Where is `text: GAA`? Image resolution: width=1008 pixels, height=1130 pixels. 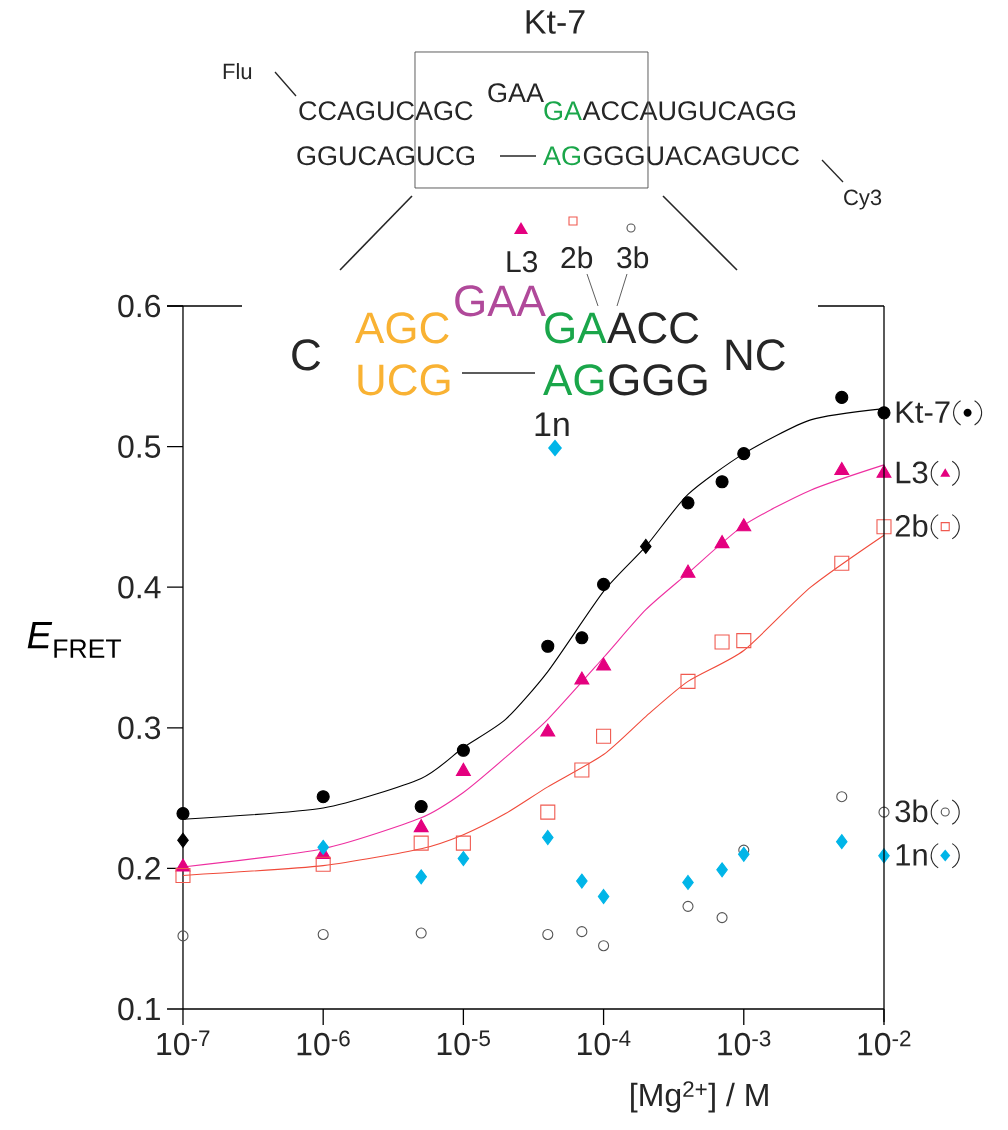 text: GAA is located at coordinates (516, 93).